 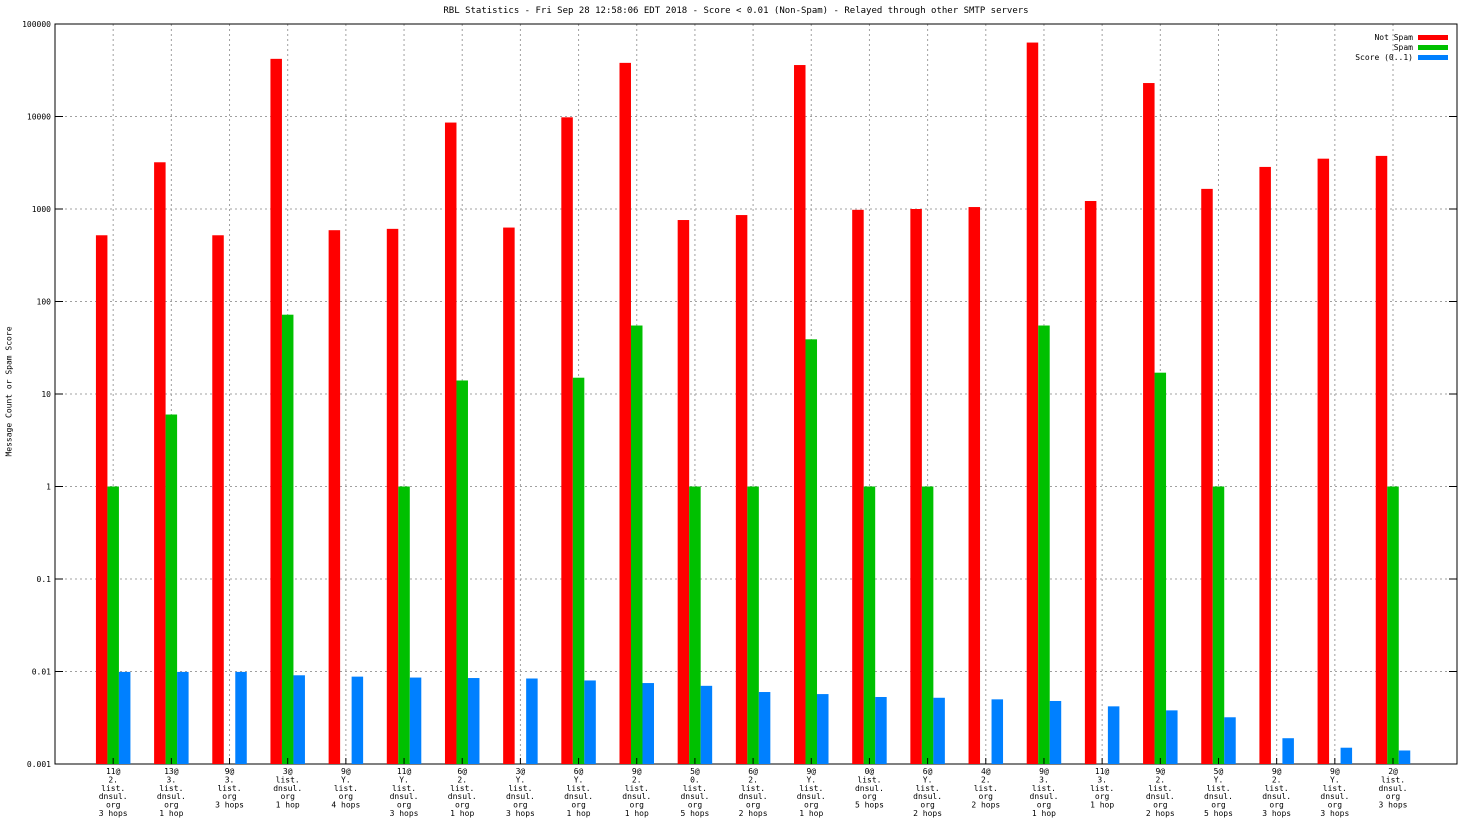 What do you see at coordinates (1393, 788) in the screenshot?
I see `x-tick-label: 2@ list. dnsul. org 3 hops` at bounding box center [1393, 788].